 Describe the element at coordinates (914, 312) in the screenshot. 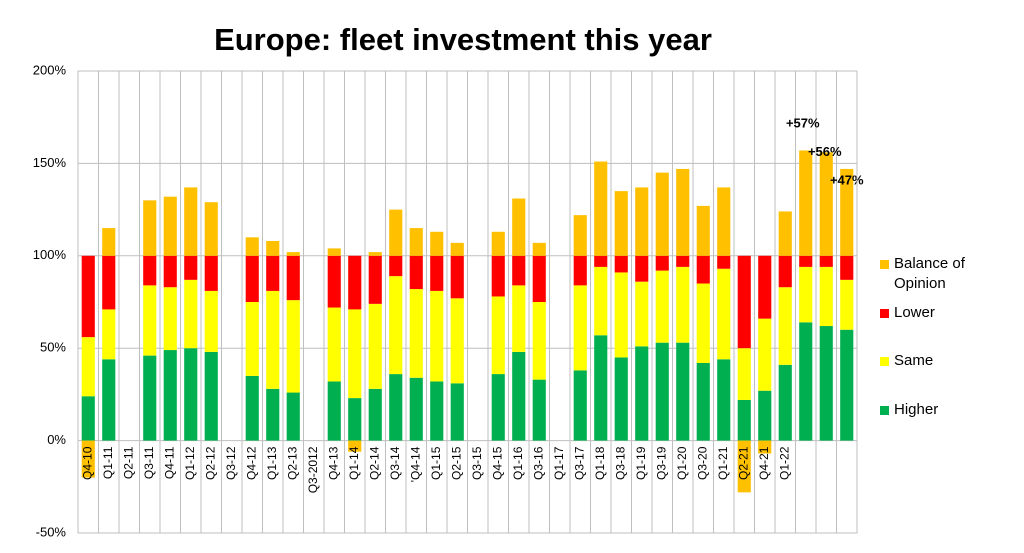

I see `legend-label: Lower` at that location.